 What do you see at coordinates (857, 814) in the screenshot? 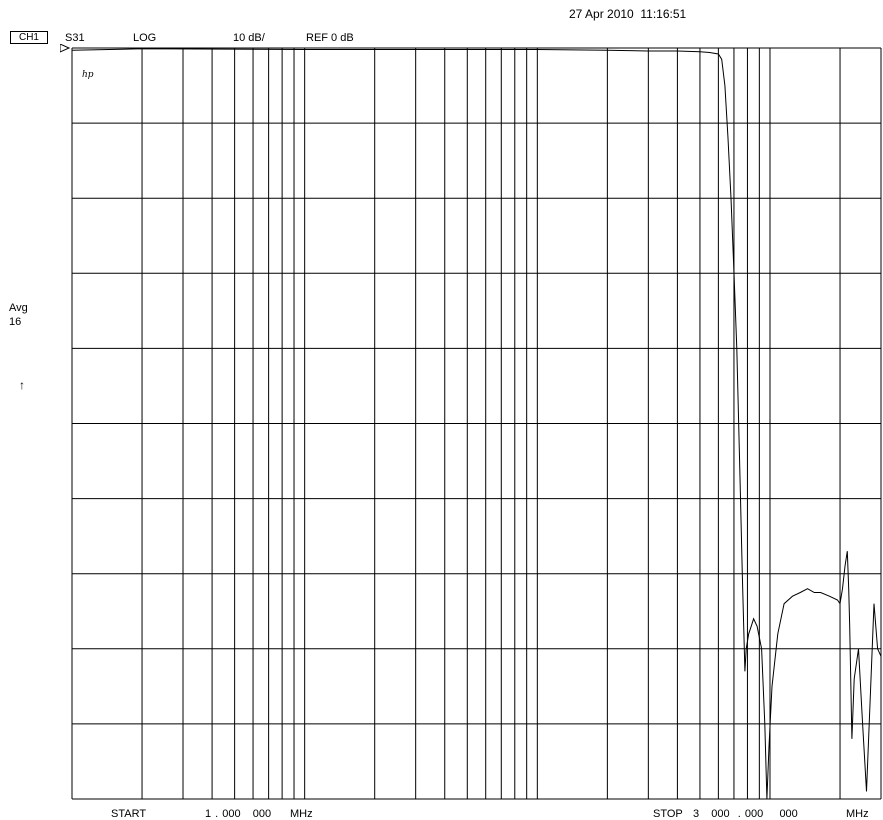
I see `stop-unit: MHz` at bounding box center [857, 814].